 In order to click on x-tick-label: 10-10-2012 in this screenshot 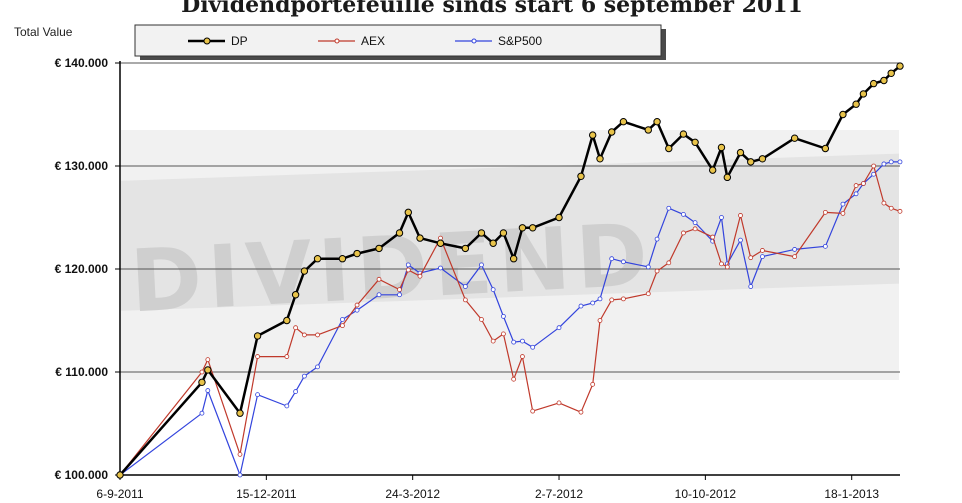, I will do `click(706, 494)`.